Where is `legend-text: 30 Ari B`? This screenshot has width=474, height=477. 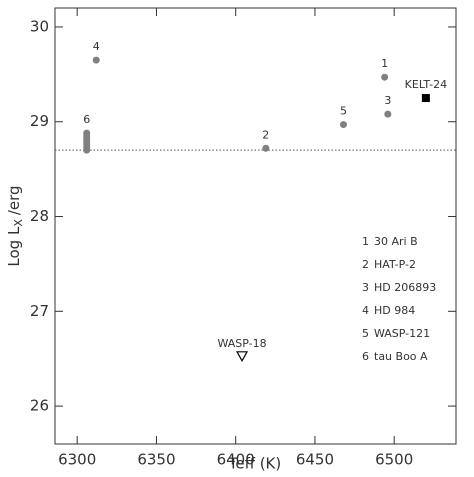
legend-text: 30 Ari B is located at coordinates (396, 241).